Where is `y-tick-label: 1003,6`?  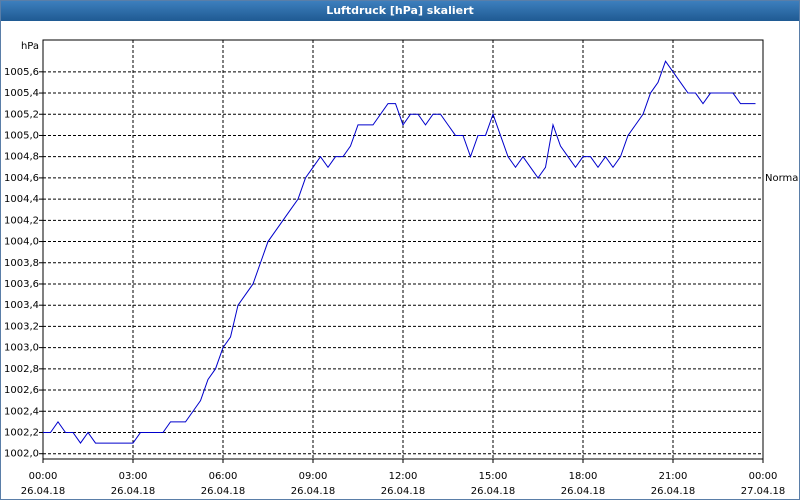
y-tick-label: 1003,6 is located at coordinates (21, 284).